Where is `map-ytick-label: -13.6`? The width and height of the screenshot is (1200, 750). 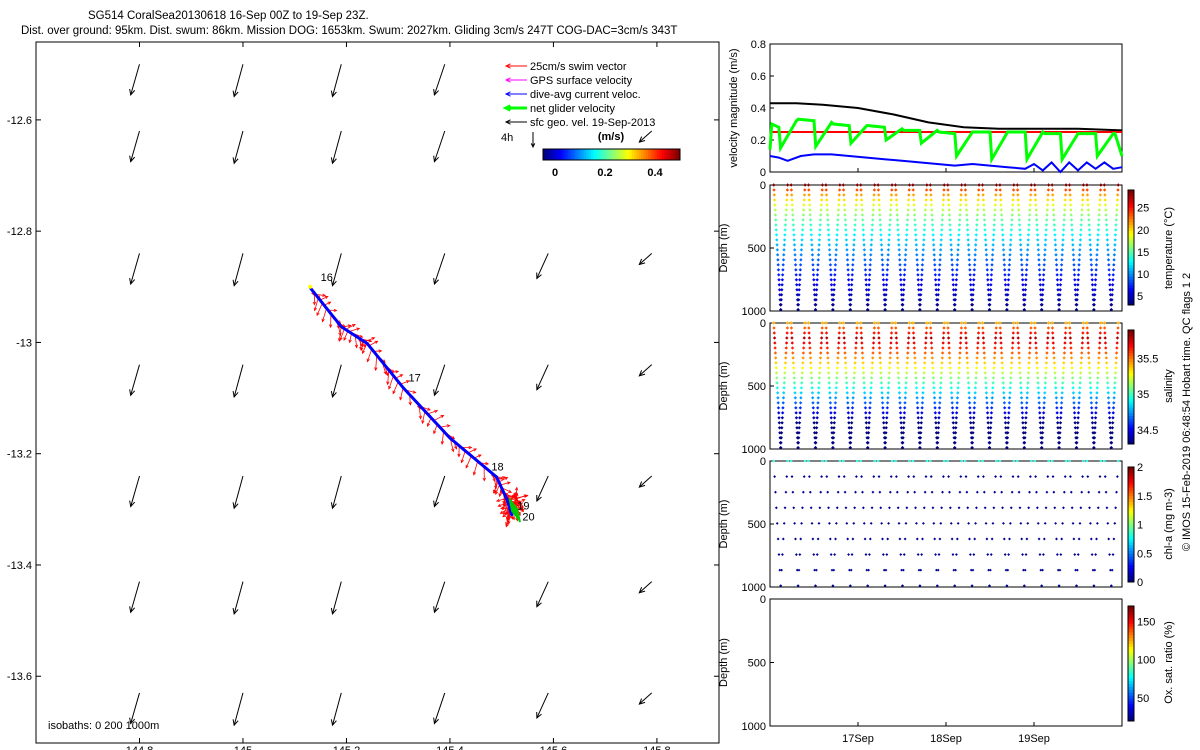
map-ytick-label: -13.6 is located at coordinates (19, 677).